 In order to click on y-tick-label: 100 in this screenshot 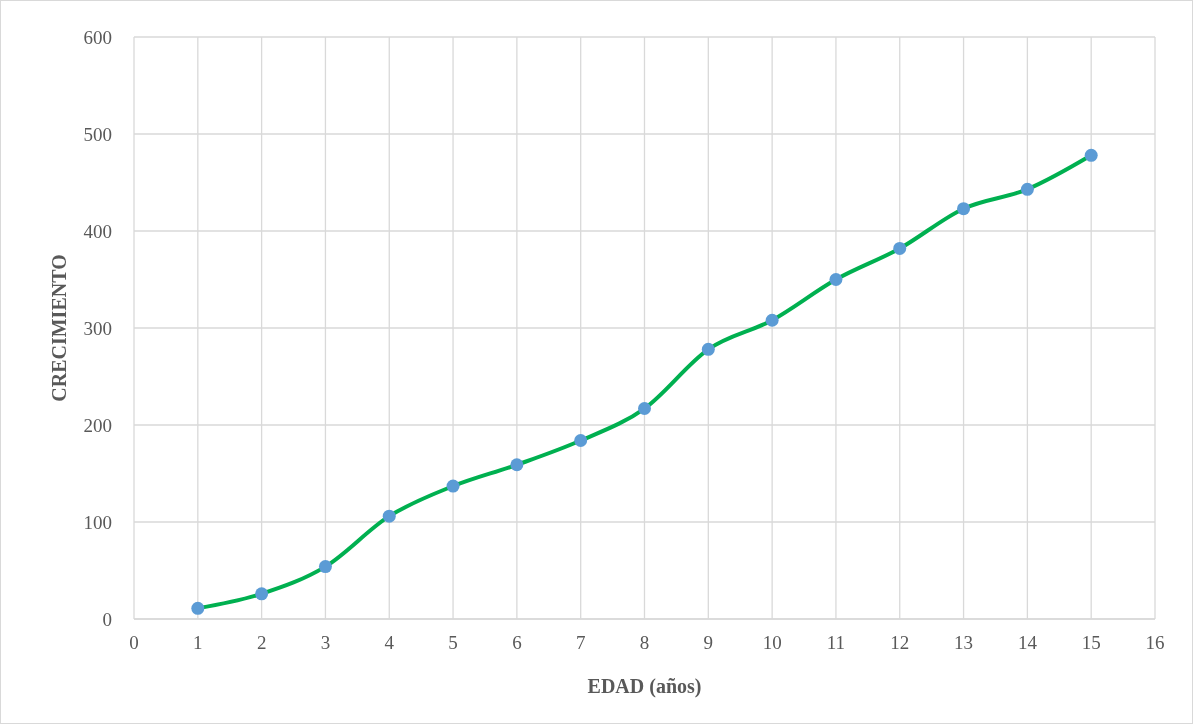, I will do `click(97, 522)`.